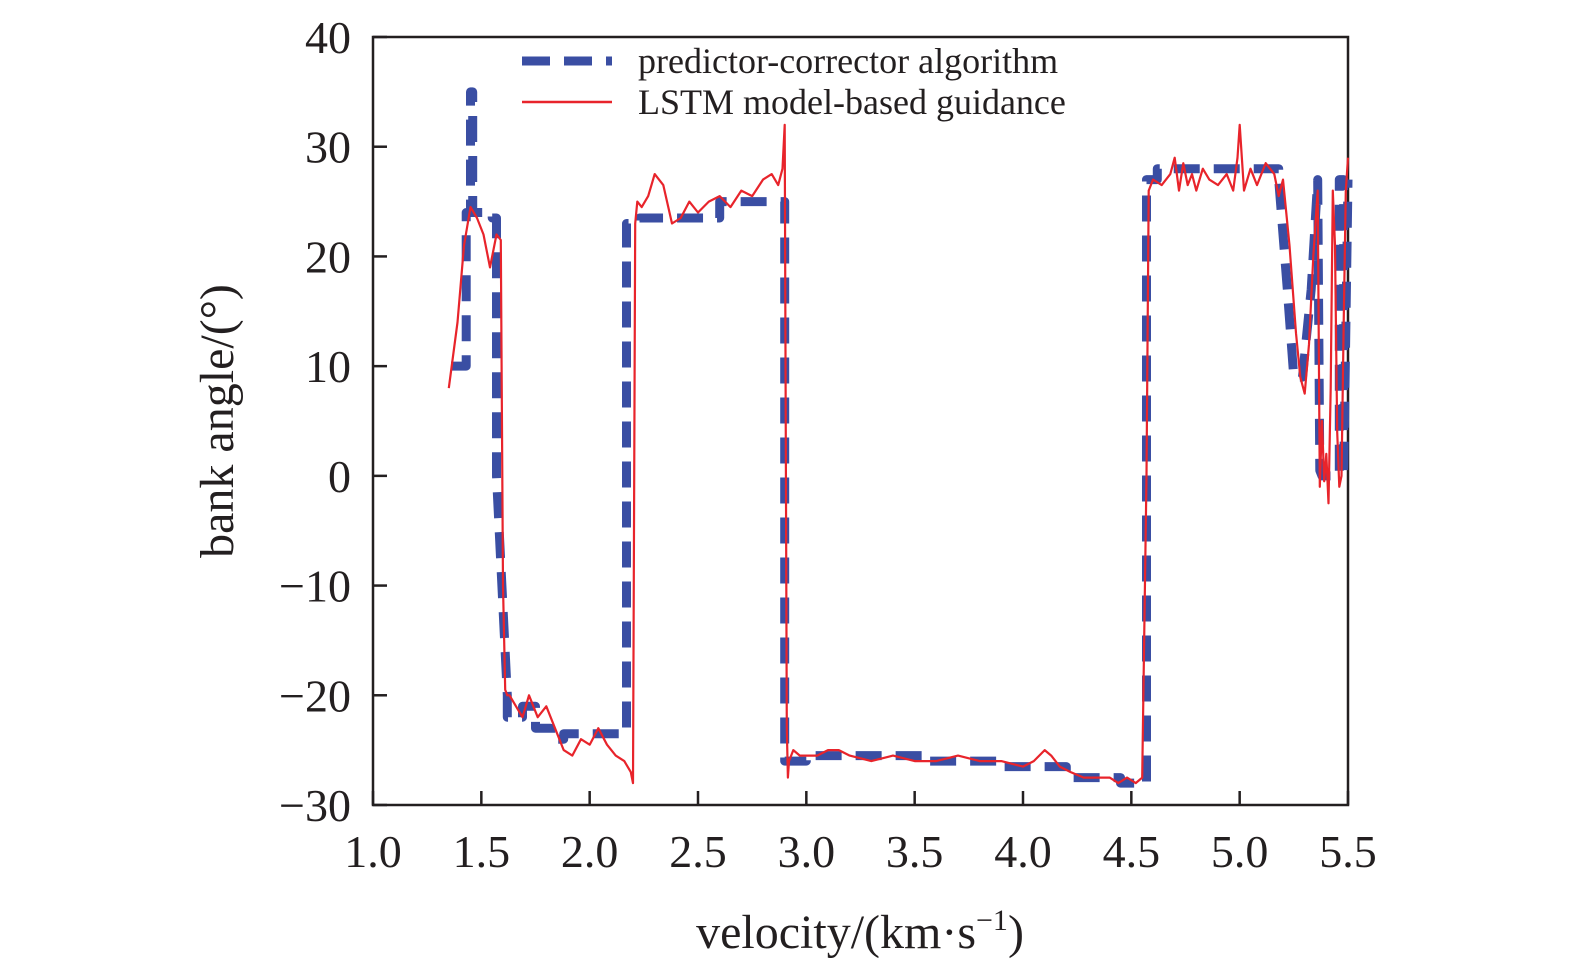 This screenshot has width=1575, height=972. I want to click on x-tick-label: 5.5, so click(1348, 851).